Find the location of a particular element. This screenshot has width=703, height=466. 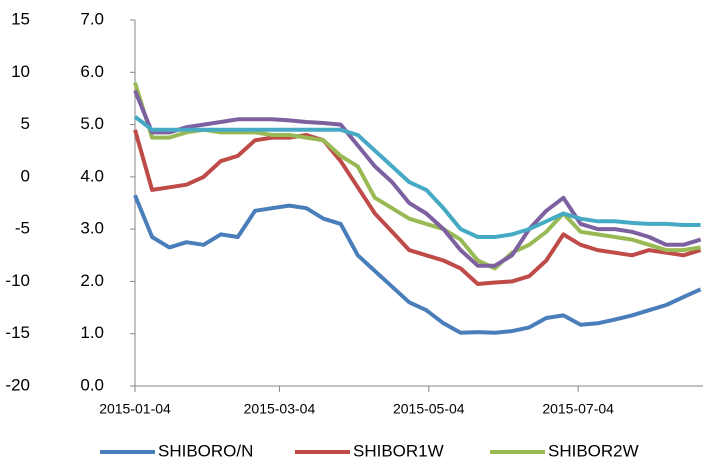

y-tick-label: 6.0 is located at coordinates (92, 71).